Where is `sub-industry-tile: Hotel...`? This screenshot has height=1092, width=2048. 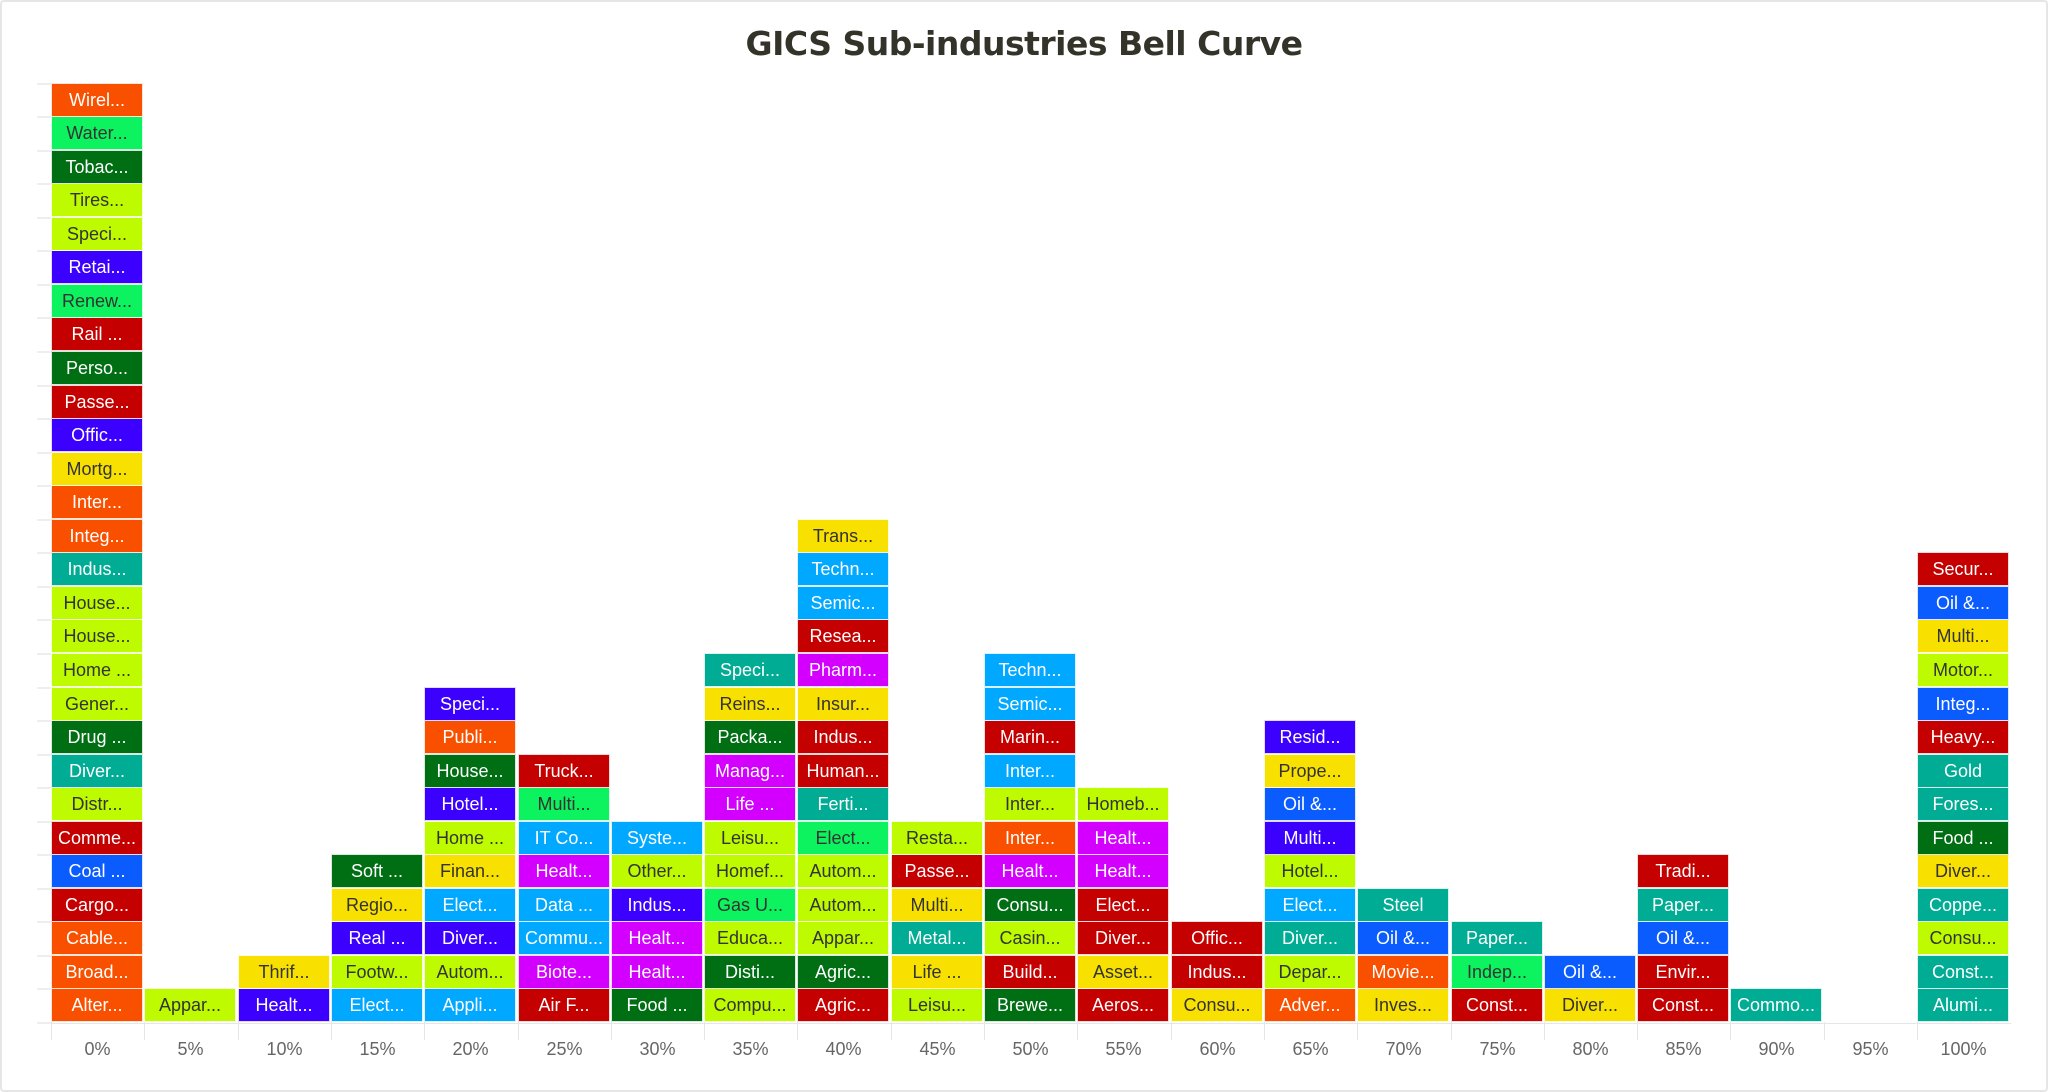 sub-industry-tile: Hotel... is located at coordinates (470, 804).